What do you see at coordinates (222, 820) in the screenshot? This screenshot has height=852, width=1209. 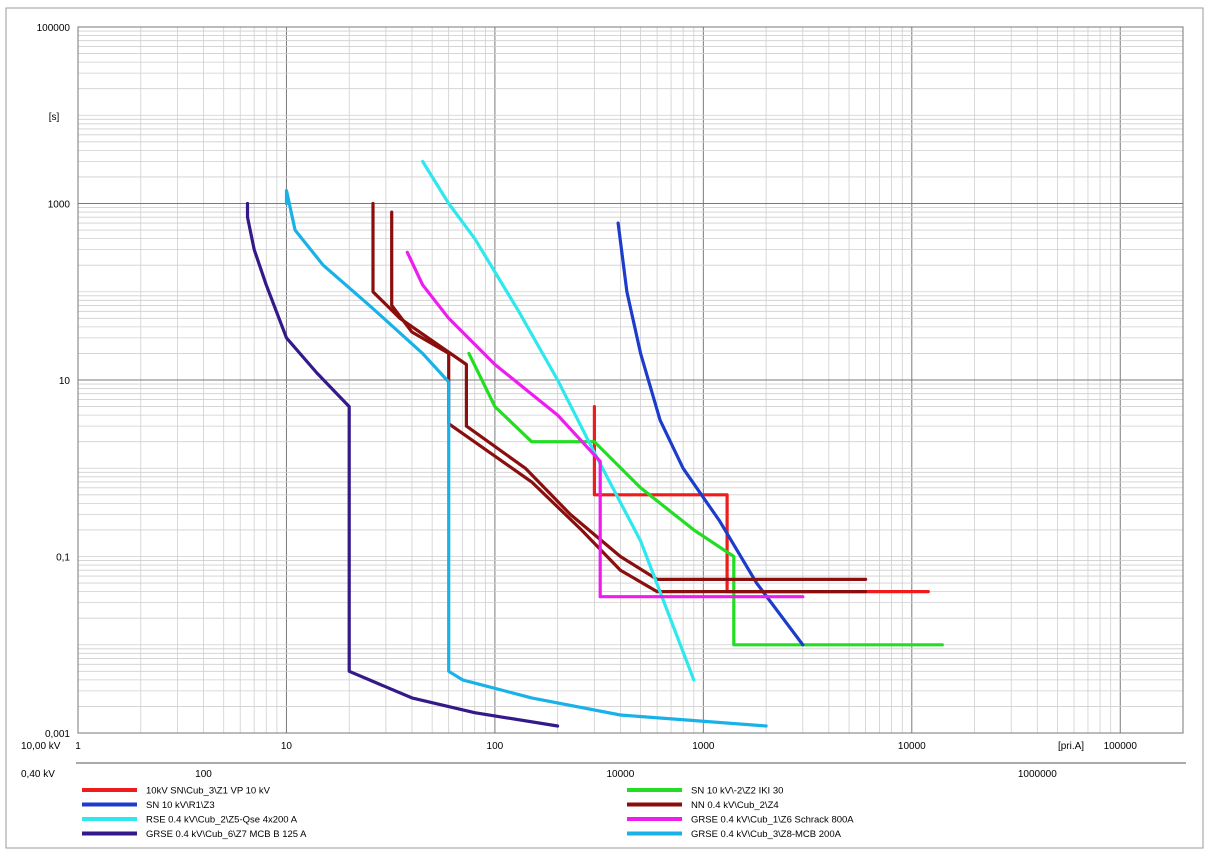 I see `legend-label: RSE 0.4 kV\Cub_2\Z5-Qse 4x200 A` at bounding box center [222, 820].